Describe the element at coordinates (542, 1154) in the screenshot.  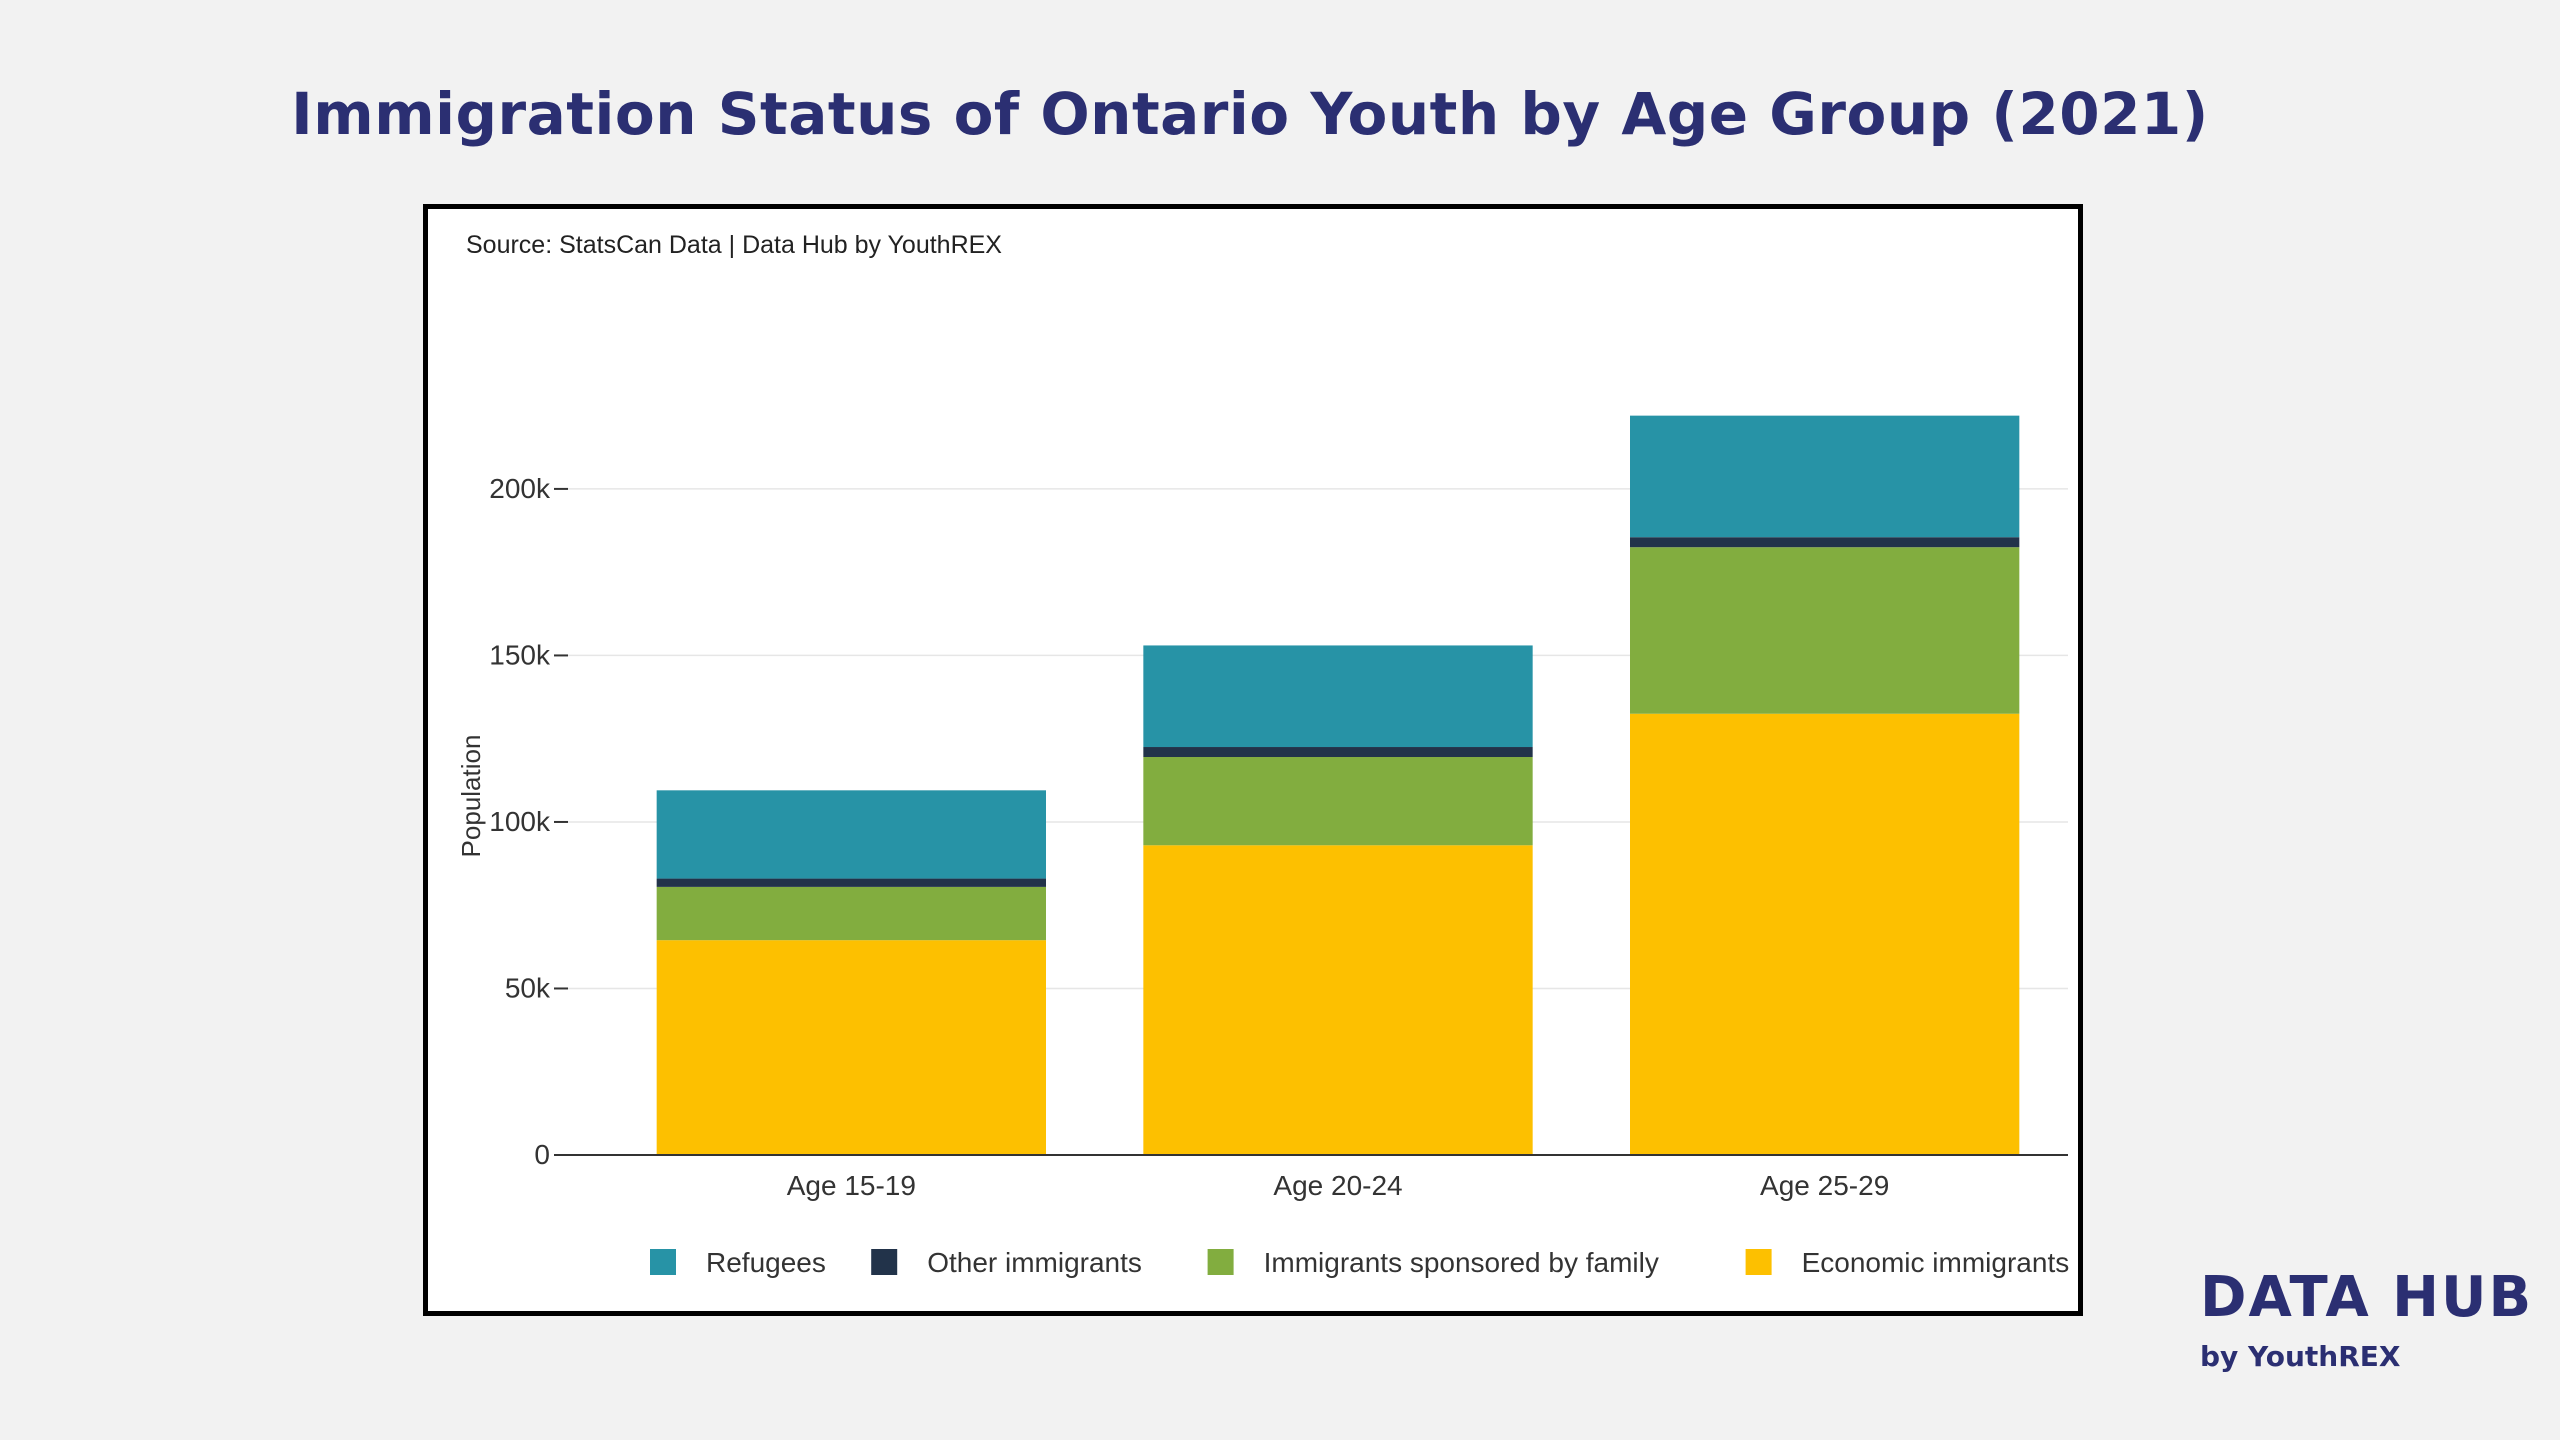
I see `y-tick-label: 0` at that location.